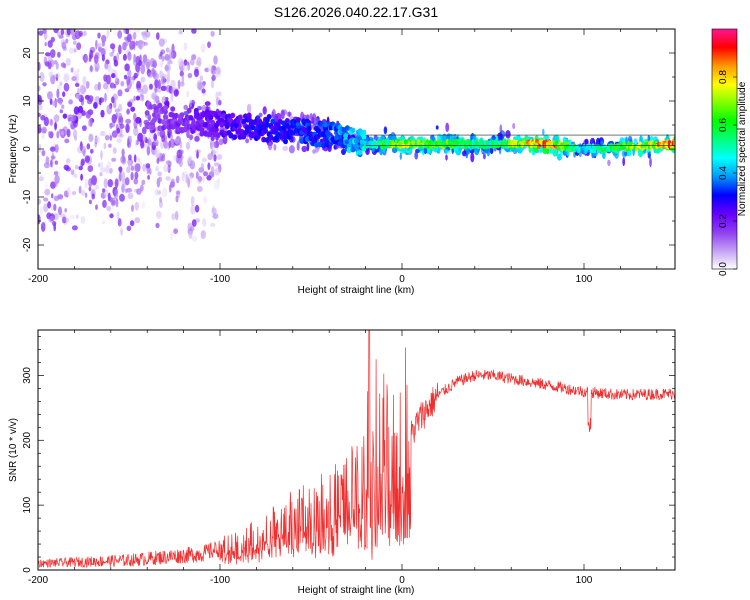 This screenshot has height=600, width=750. I want to click on colorbar-tick-label: 0.4, so click(723, 173).